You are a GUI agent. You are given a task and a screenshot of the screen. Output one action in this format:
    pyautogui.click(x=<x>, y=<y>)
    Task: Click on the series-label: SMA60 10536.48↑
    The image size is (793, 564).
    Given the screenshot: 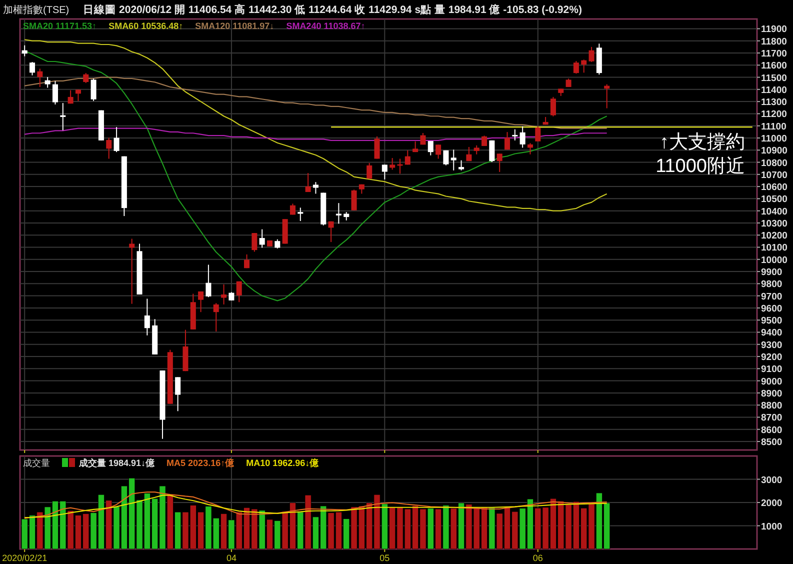 What is the action you would take?
    pyautogui.click(x=146, y=26)
    